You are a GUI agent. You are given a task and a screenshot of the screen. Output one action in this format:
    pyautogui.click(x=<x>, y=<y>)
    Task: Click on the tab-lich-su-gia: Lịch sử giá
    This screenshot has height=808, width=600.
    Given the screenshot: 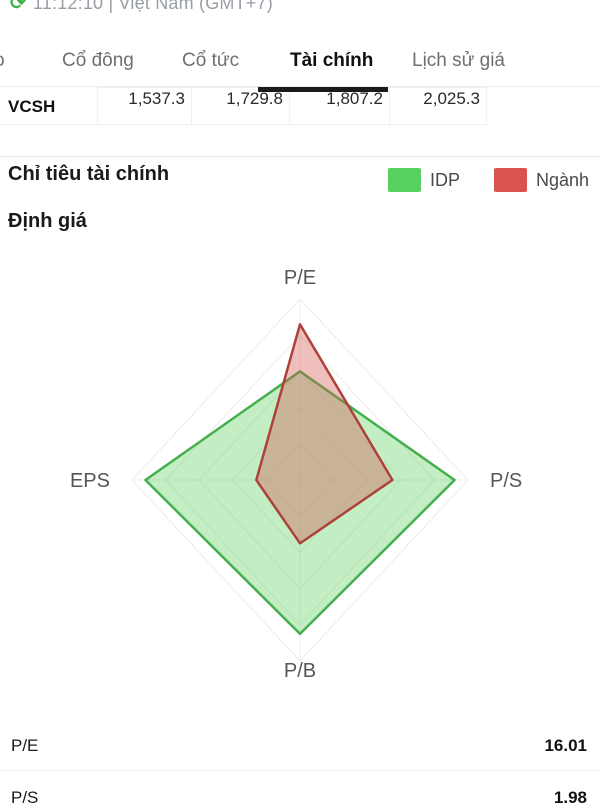 What is the action you would take?
    pyautogui.click(x=458, y=60)
    